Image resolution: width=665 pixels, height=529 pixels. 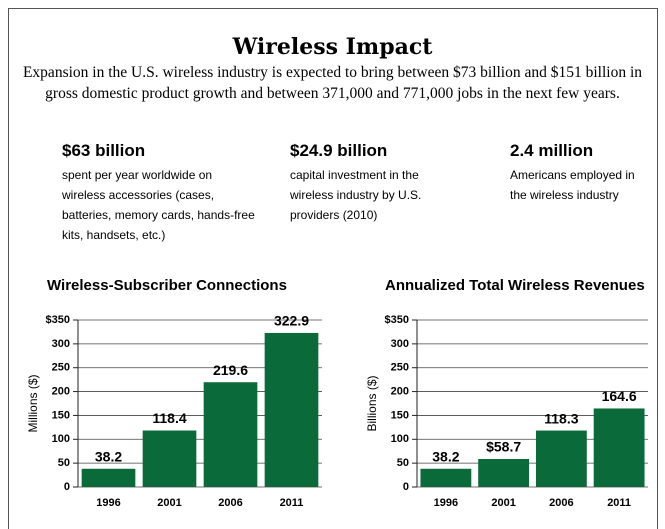 What do you see at coordinates (104, 150) in the screenshot?
I see `stat-value: $63 billion` at bounding box center [104, 150].